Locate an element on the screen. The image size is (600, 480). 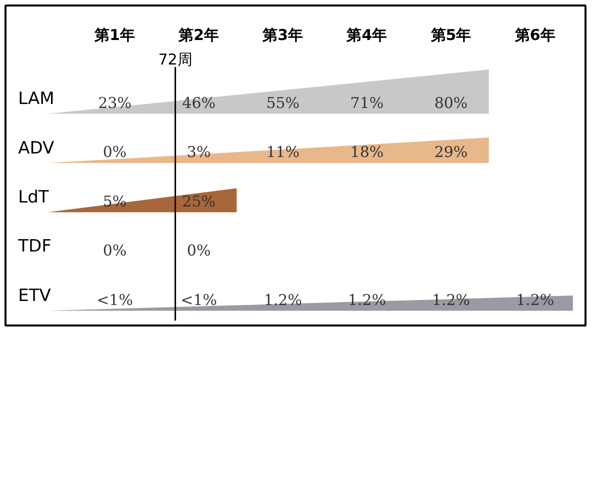
category-label: 第4年 is located at coordinates (367, 35).